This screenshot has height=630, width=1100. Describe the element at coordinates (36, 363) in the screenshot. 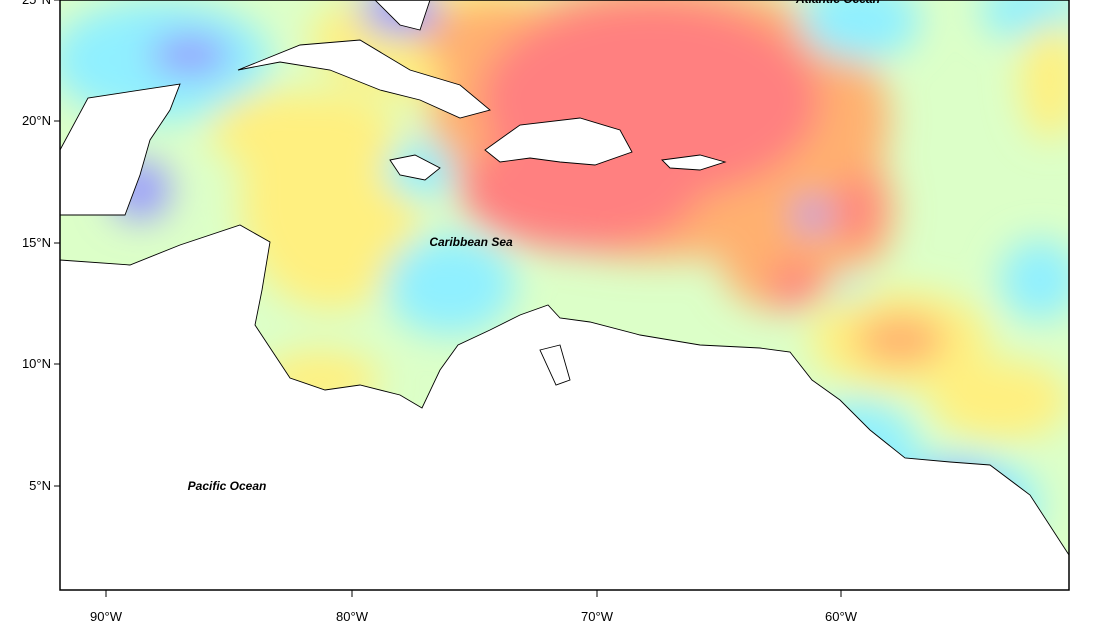

I see `lat-tick-label: 10°N` at that location.